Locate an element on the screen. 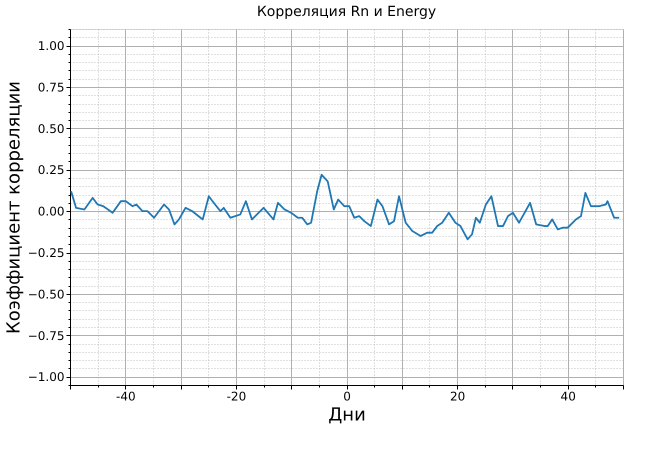 The width and height of the screenshot is (653, 457). y-tick-label: −0.50 is located at coordinates (46, 294).